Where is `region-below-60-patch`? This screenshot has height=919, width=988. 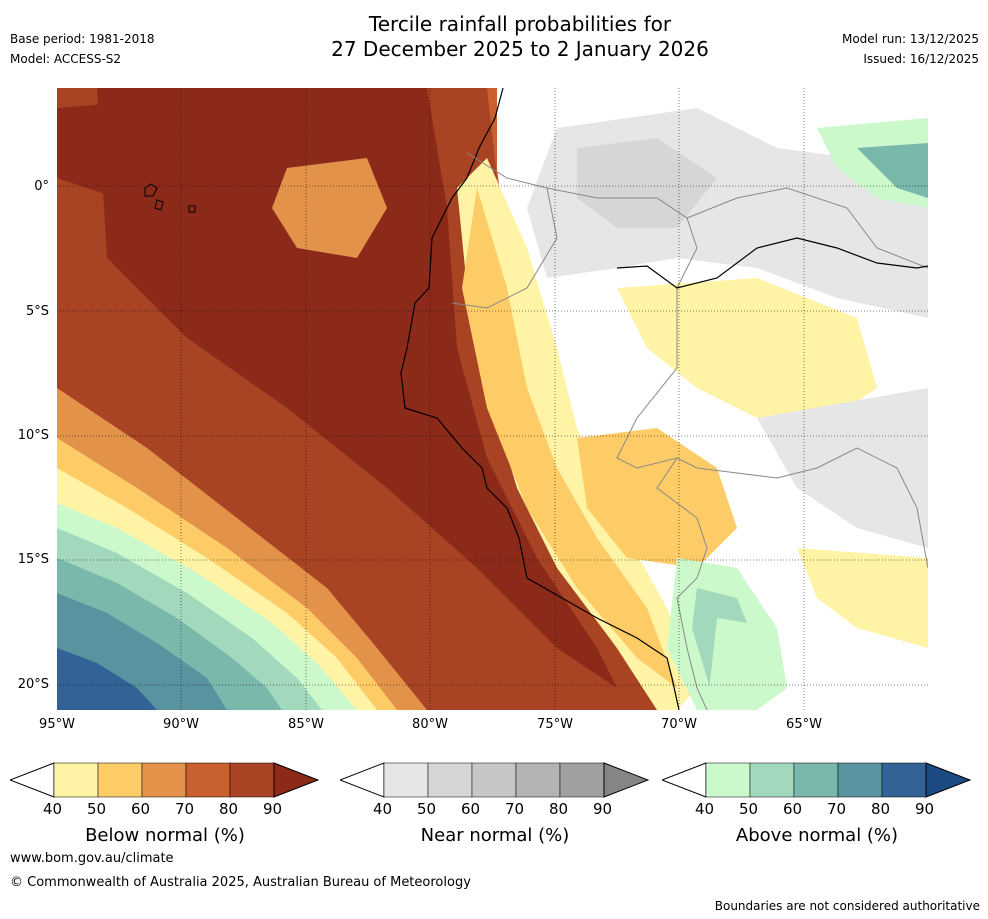 region-below-60-patch is located at coordinates (329, 208).